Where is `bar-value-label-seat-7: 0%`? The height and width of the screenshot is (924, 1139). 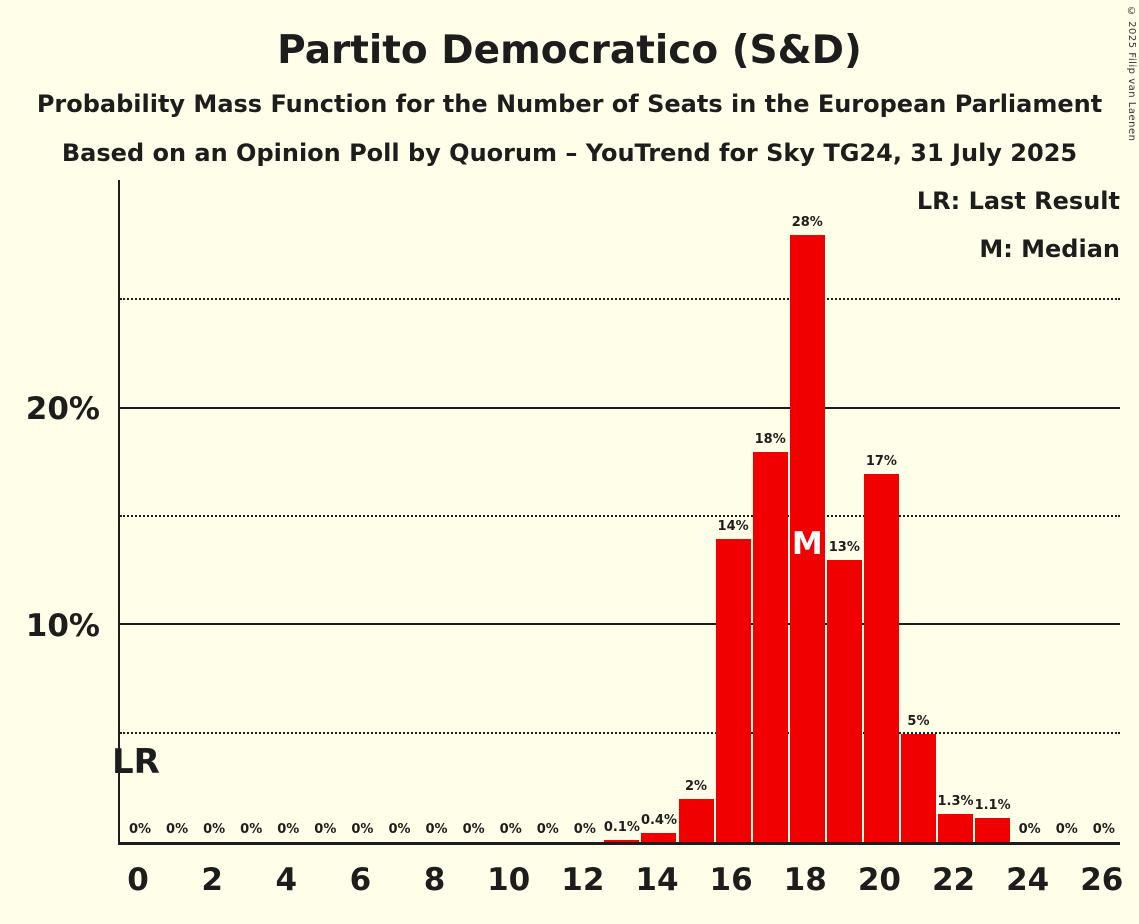 bar-value-label-seat-7: 0% is located at coordinates (399, 829).